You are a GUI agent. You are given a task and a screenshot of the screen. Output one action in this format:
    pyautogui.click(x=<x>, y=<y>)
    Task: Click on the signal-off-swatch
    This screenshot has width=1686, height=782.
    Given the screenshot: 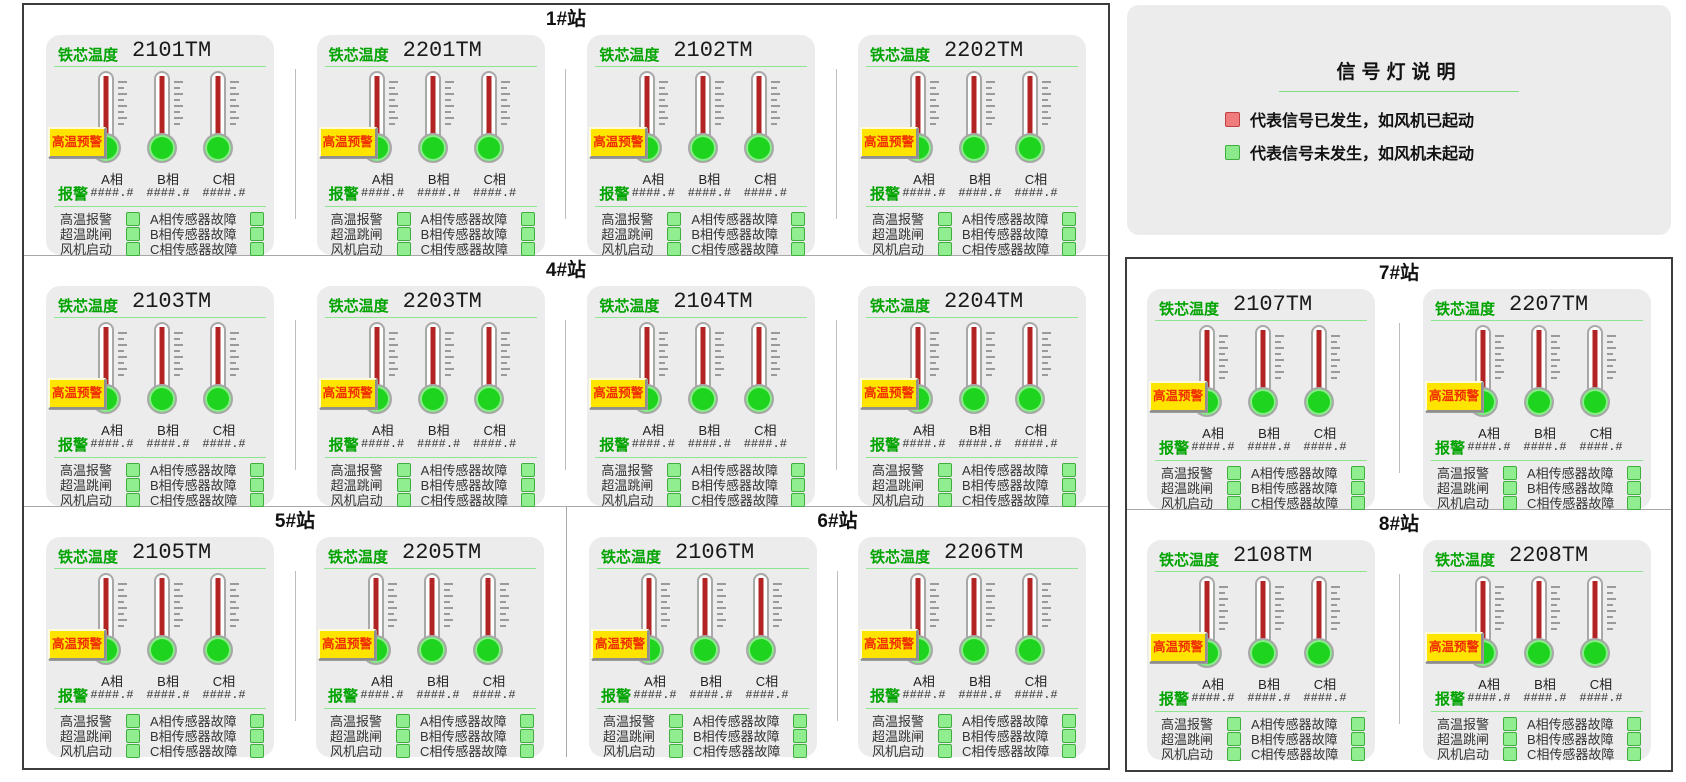 What is the action you would take?
    pyautogui.click(x=1232, y=152)
    